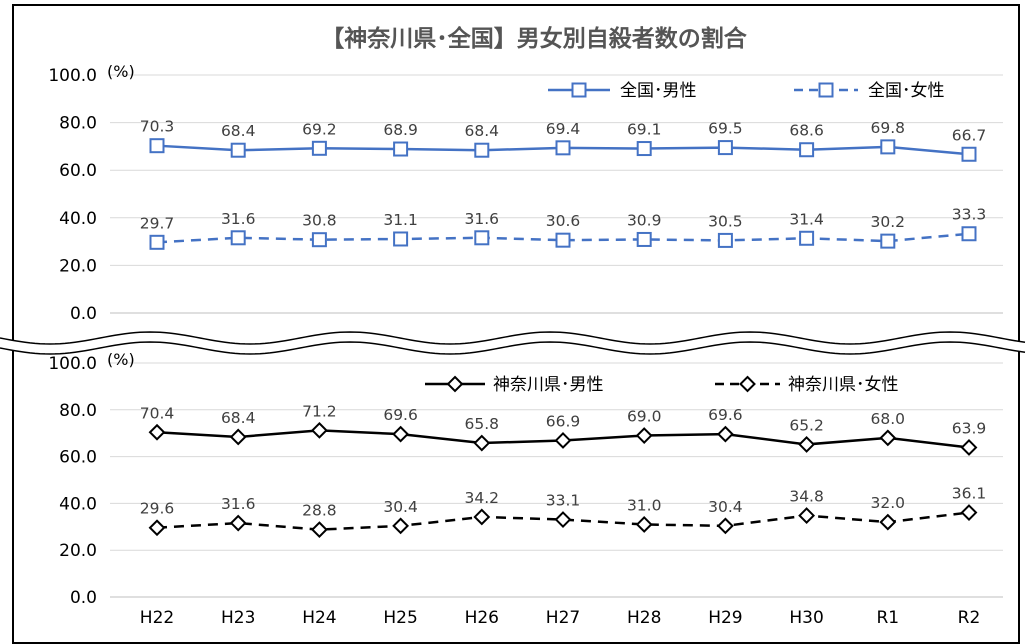  Describe the element at coordinates (548, 385) in the screenshot. I see `legend-label: 神奈川県･男性` at that location.